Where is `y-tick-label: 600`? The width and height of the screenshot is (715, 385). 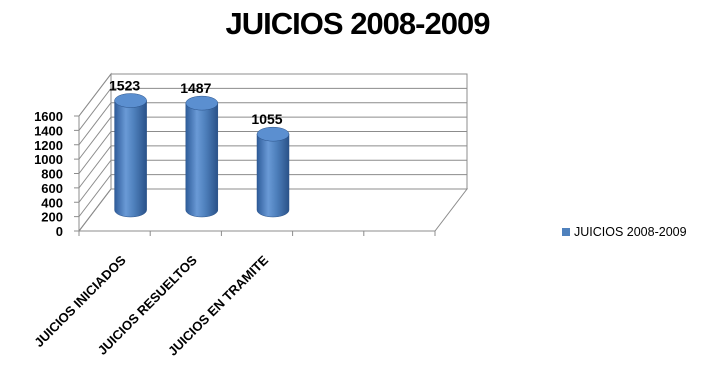 y-tick-label: 600 is located at coordinates (52, 188).